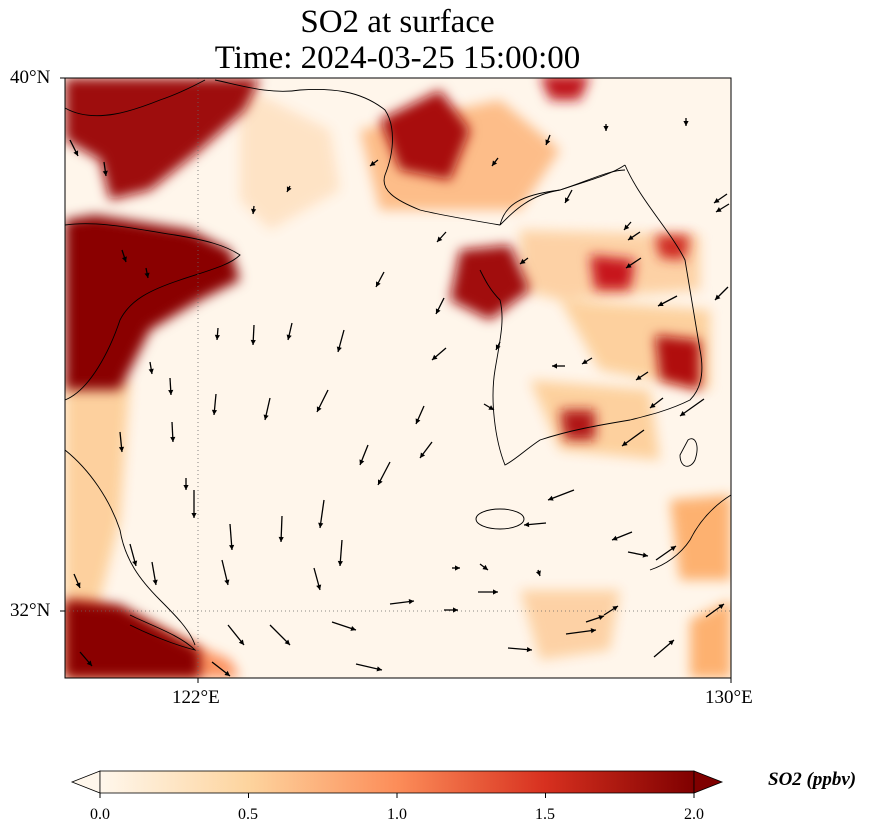  I want to click on coast-jeju, so click(500, 519).